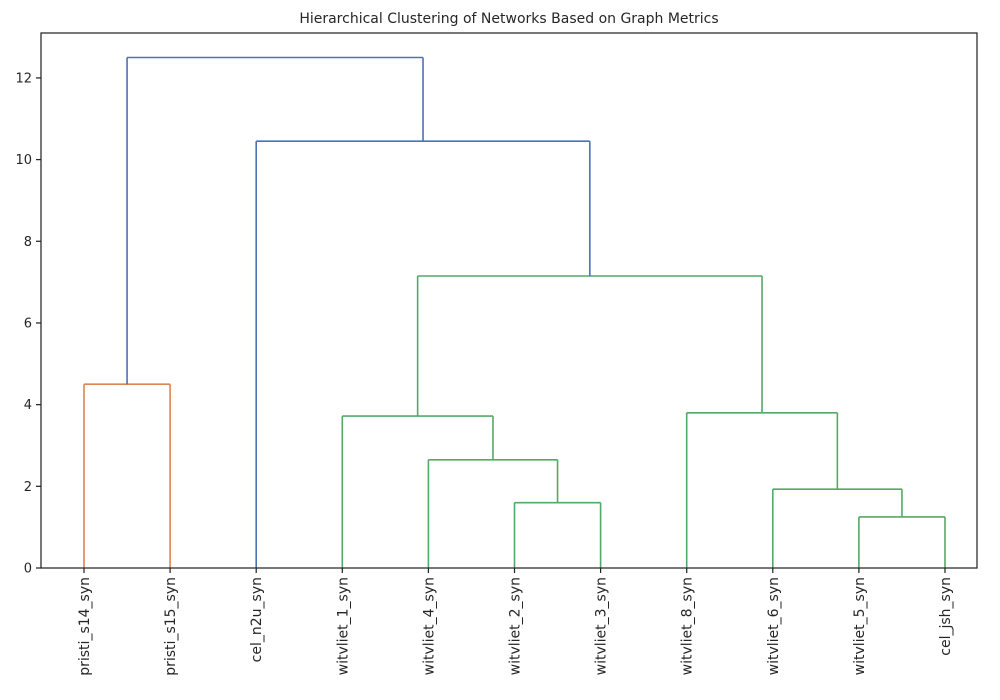 The width and height of the screenshot is (1000, 700). What do you see at coordinates (23, 78) in the screenshot?
I see `y-tick-label: 12` at bounding box center [23, 78].